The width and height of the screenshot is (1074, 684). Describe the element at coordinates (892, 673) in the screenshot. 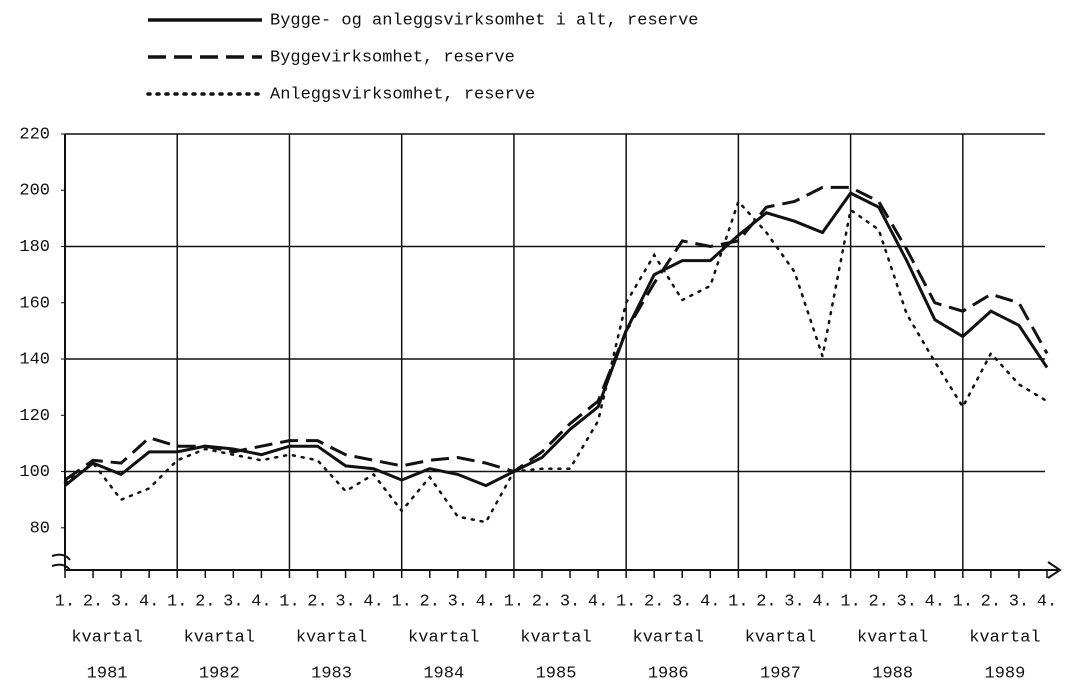

I see `year-label: 1988` at that location.